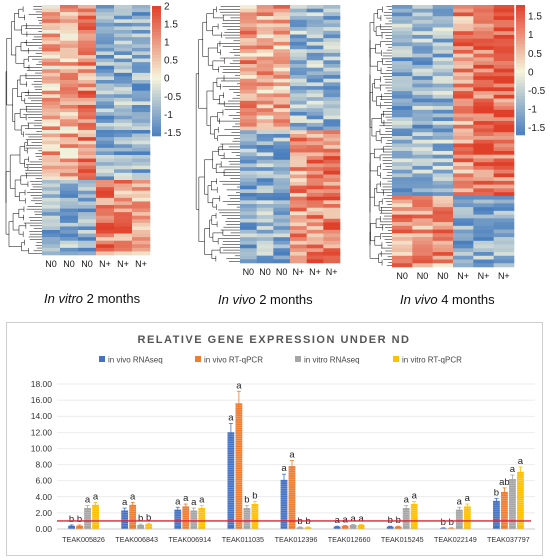 The image size is (550, 560). What do you see at coordinates (168, 115) in the screenshot?
I see `colorbar-tick-label: -1` at bounding box center [168, 115].